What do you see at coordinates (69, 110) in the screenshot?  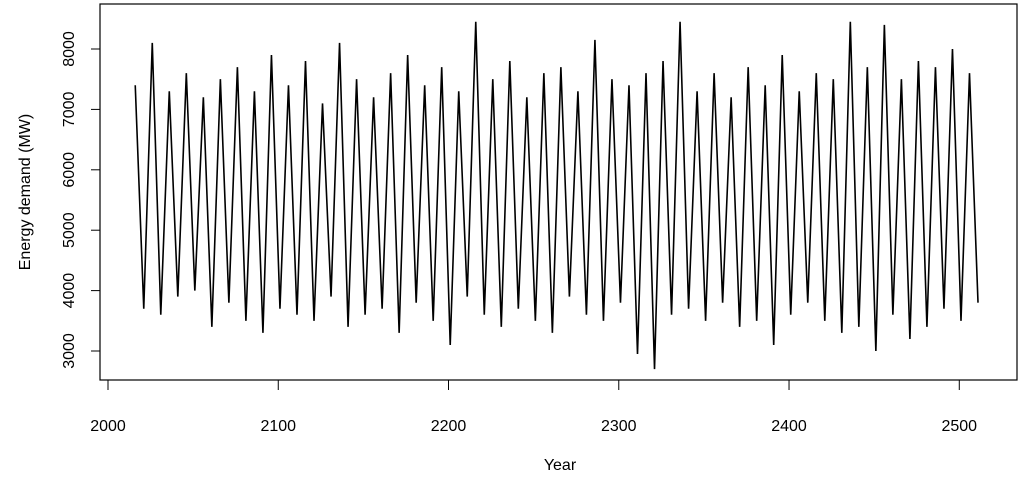 I see `y-tick-label: 7000` at bounding box center [69, 110].